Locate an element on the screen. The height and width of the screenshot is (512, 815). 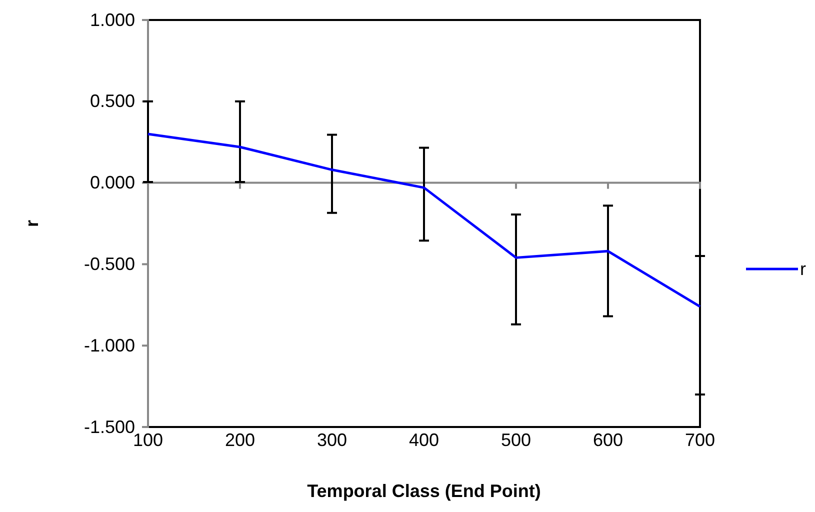
legend-label: r is located at coordinates (803, 269).